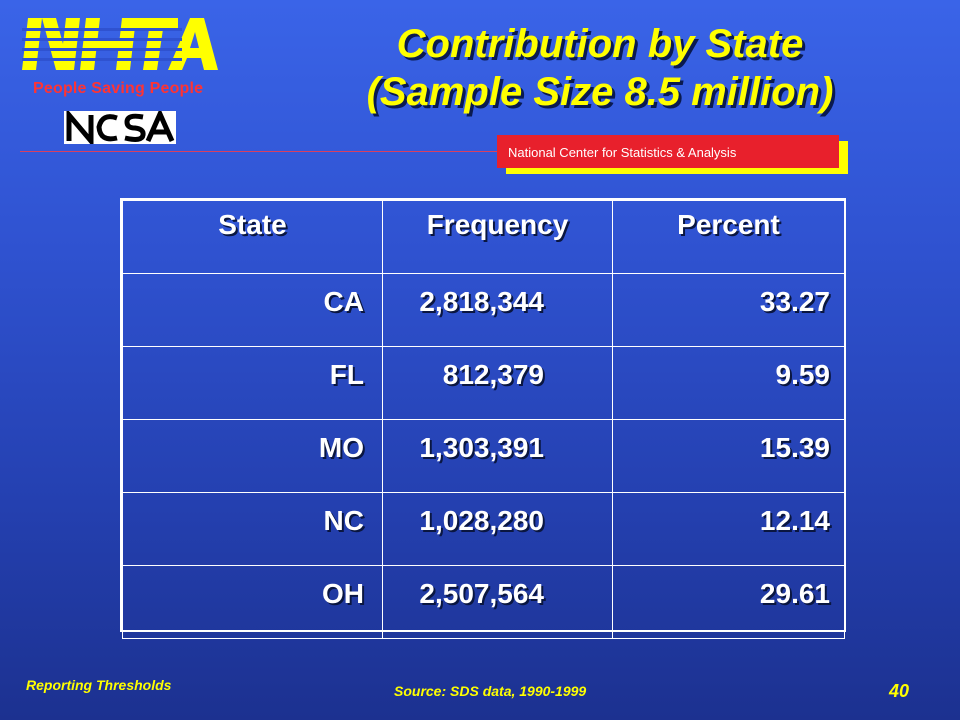 This screenshot has height=720, width=960. What do you see at coordinates (118, 88) in the screenshot?
I see `tagline: People Saving People` at bounding box center [118, 88].